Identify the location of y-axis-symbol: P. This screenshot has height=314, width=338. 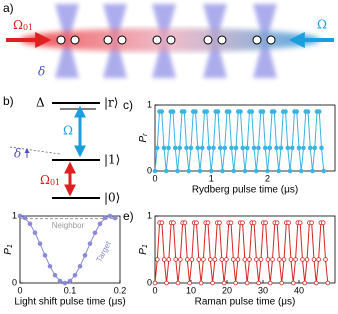
(143, 139).